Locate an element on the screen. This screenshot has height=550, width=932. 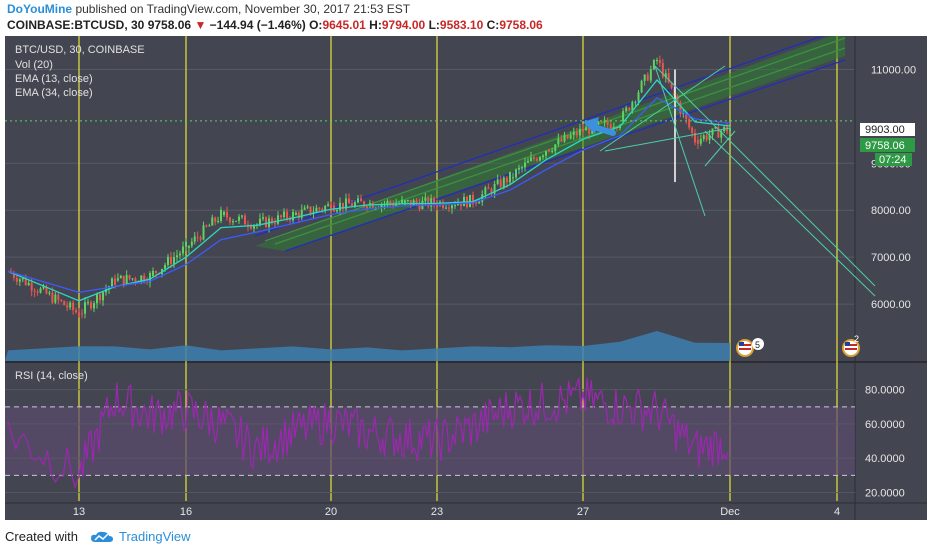
event-count: 5 is located at coordinates (757, 345).